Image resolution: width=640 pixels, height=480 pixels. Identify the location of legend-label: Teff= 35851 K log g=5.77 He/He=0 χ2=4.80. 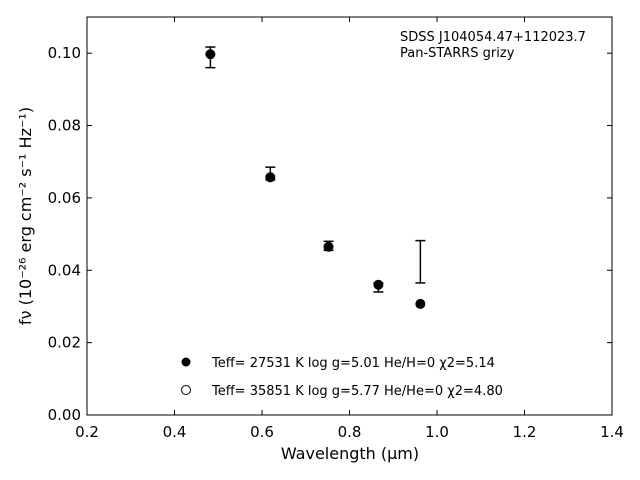
(357, 391).